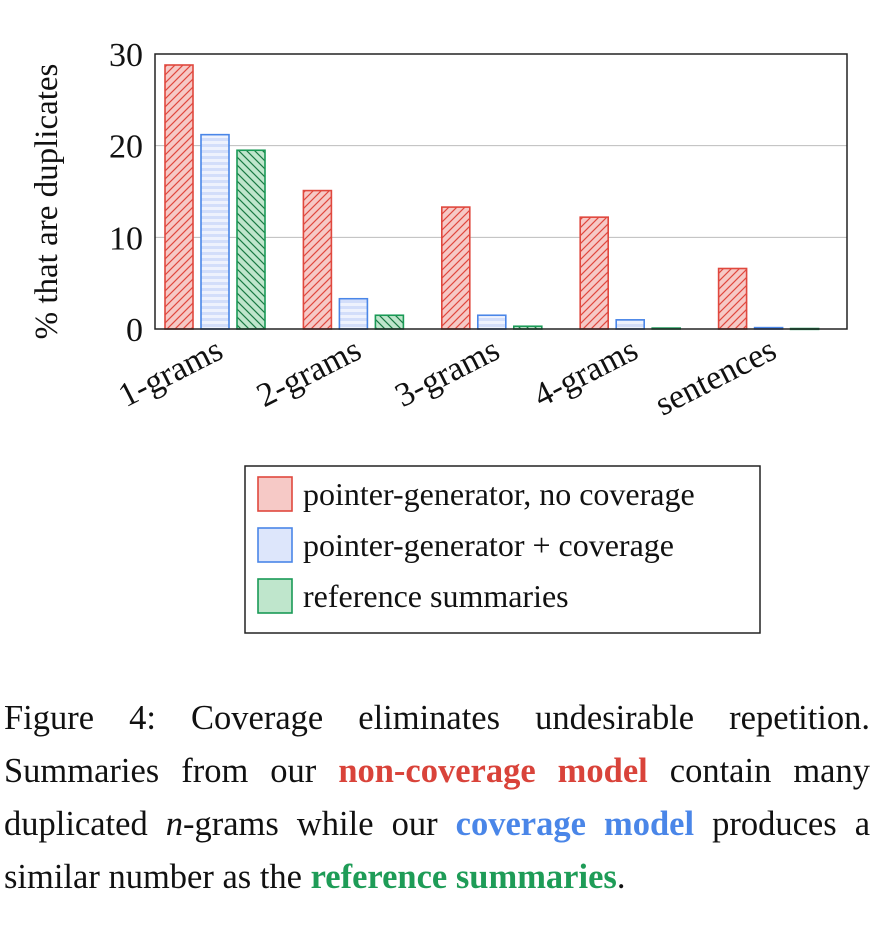 Image resolution: width=874 pixels, height=947 pixels. What do you see at coordinates (575, 824) in the screenshot?
I see `caption-highlight-coverage: coverage model` at bounding box center [575, 824].